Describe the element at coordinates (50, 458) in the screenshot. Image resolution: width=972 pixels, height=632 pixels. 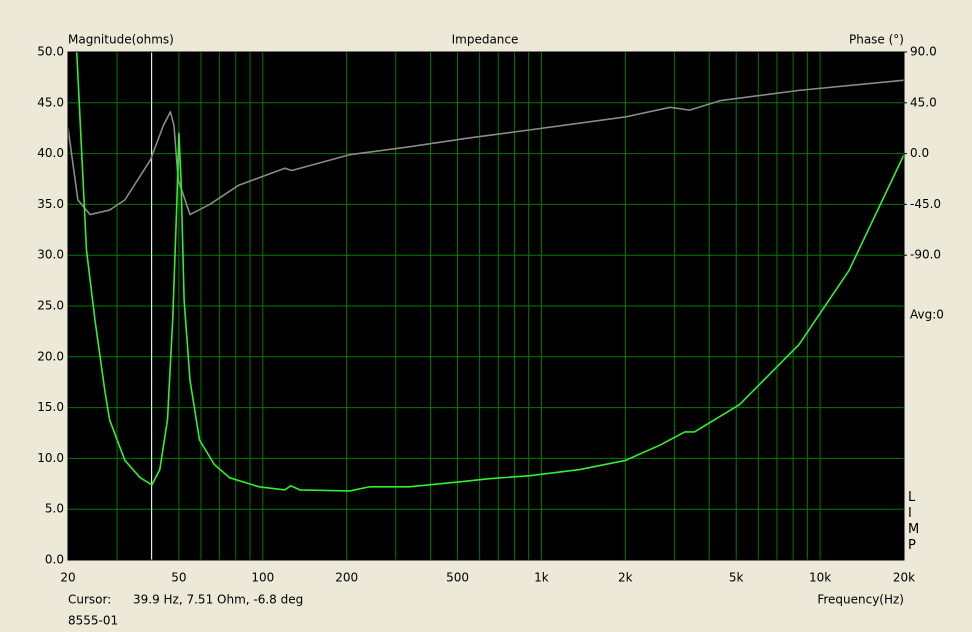
I see `y-tick-label: 10.0` at that location.